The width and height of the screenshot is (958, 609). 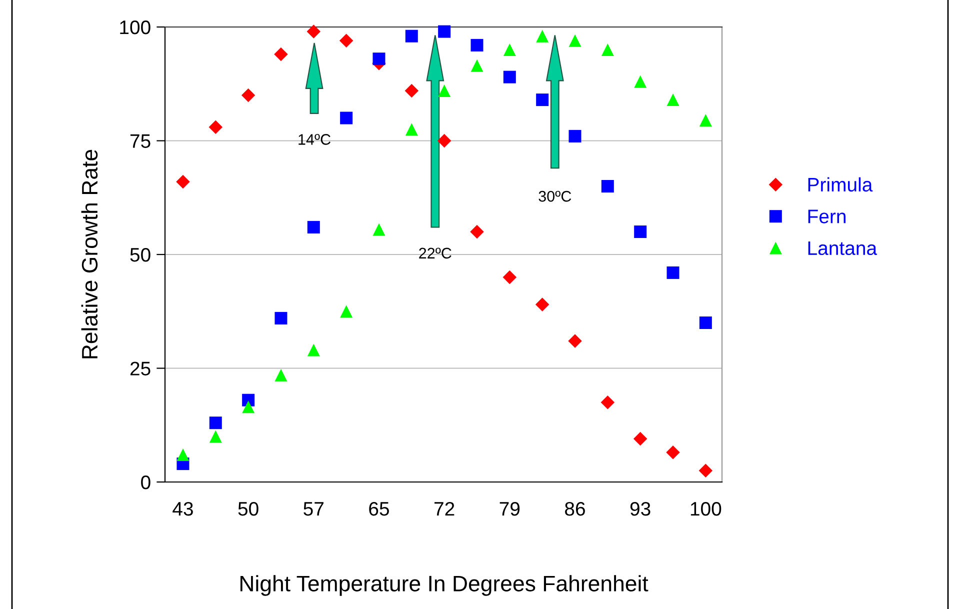 I want to click on y-tick-label: 50, so click(x=140, y=255).